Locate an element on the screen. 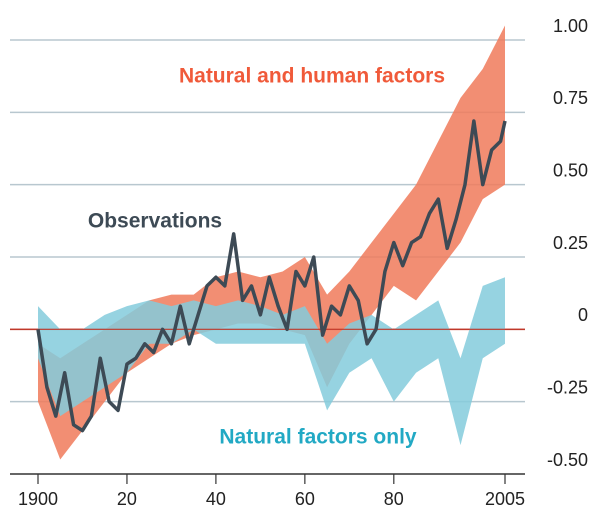 This screenshot has width=591, height=525. x-tick-label: 20 is located at coordinates (127, 499).